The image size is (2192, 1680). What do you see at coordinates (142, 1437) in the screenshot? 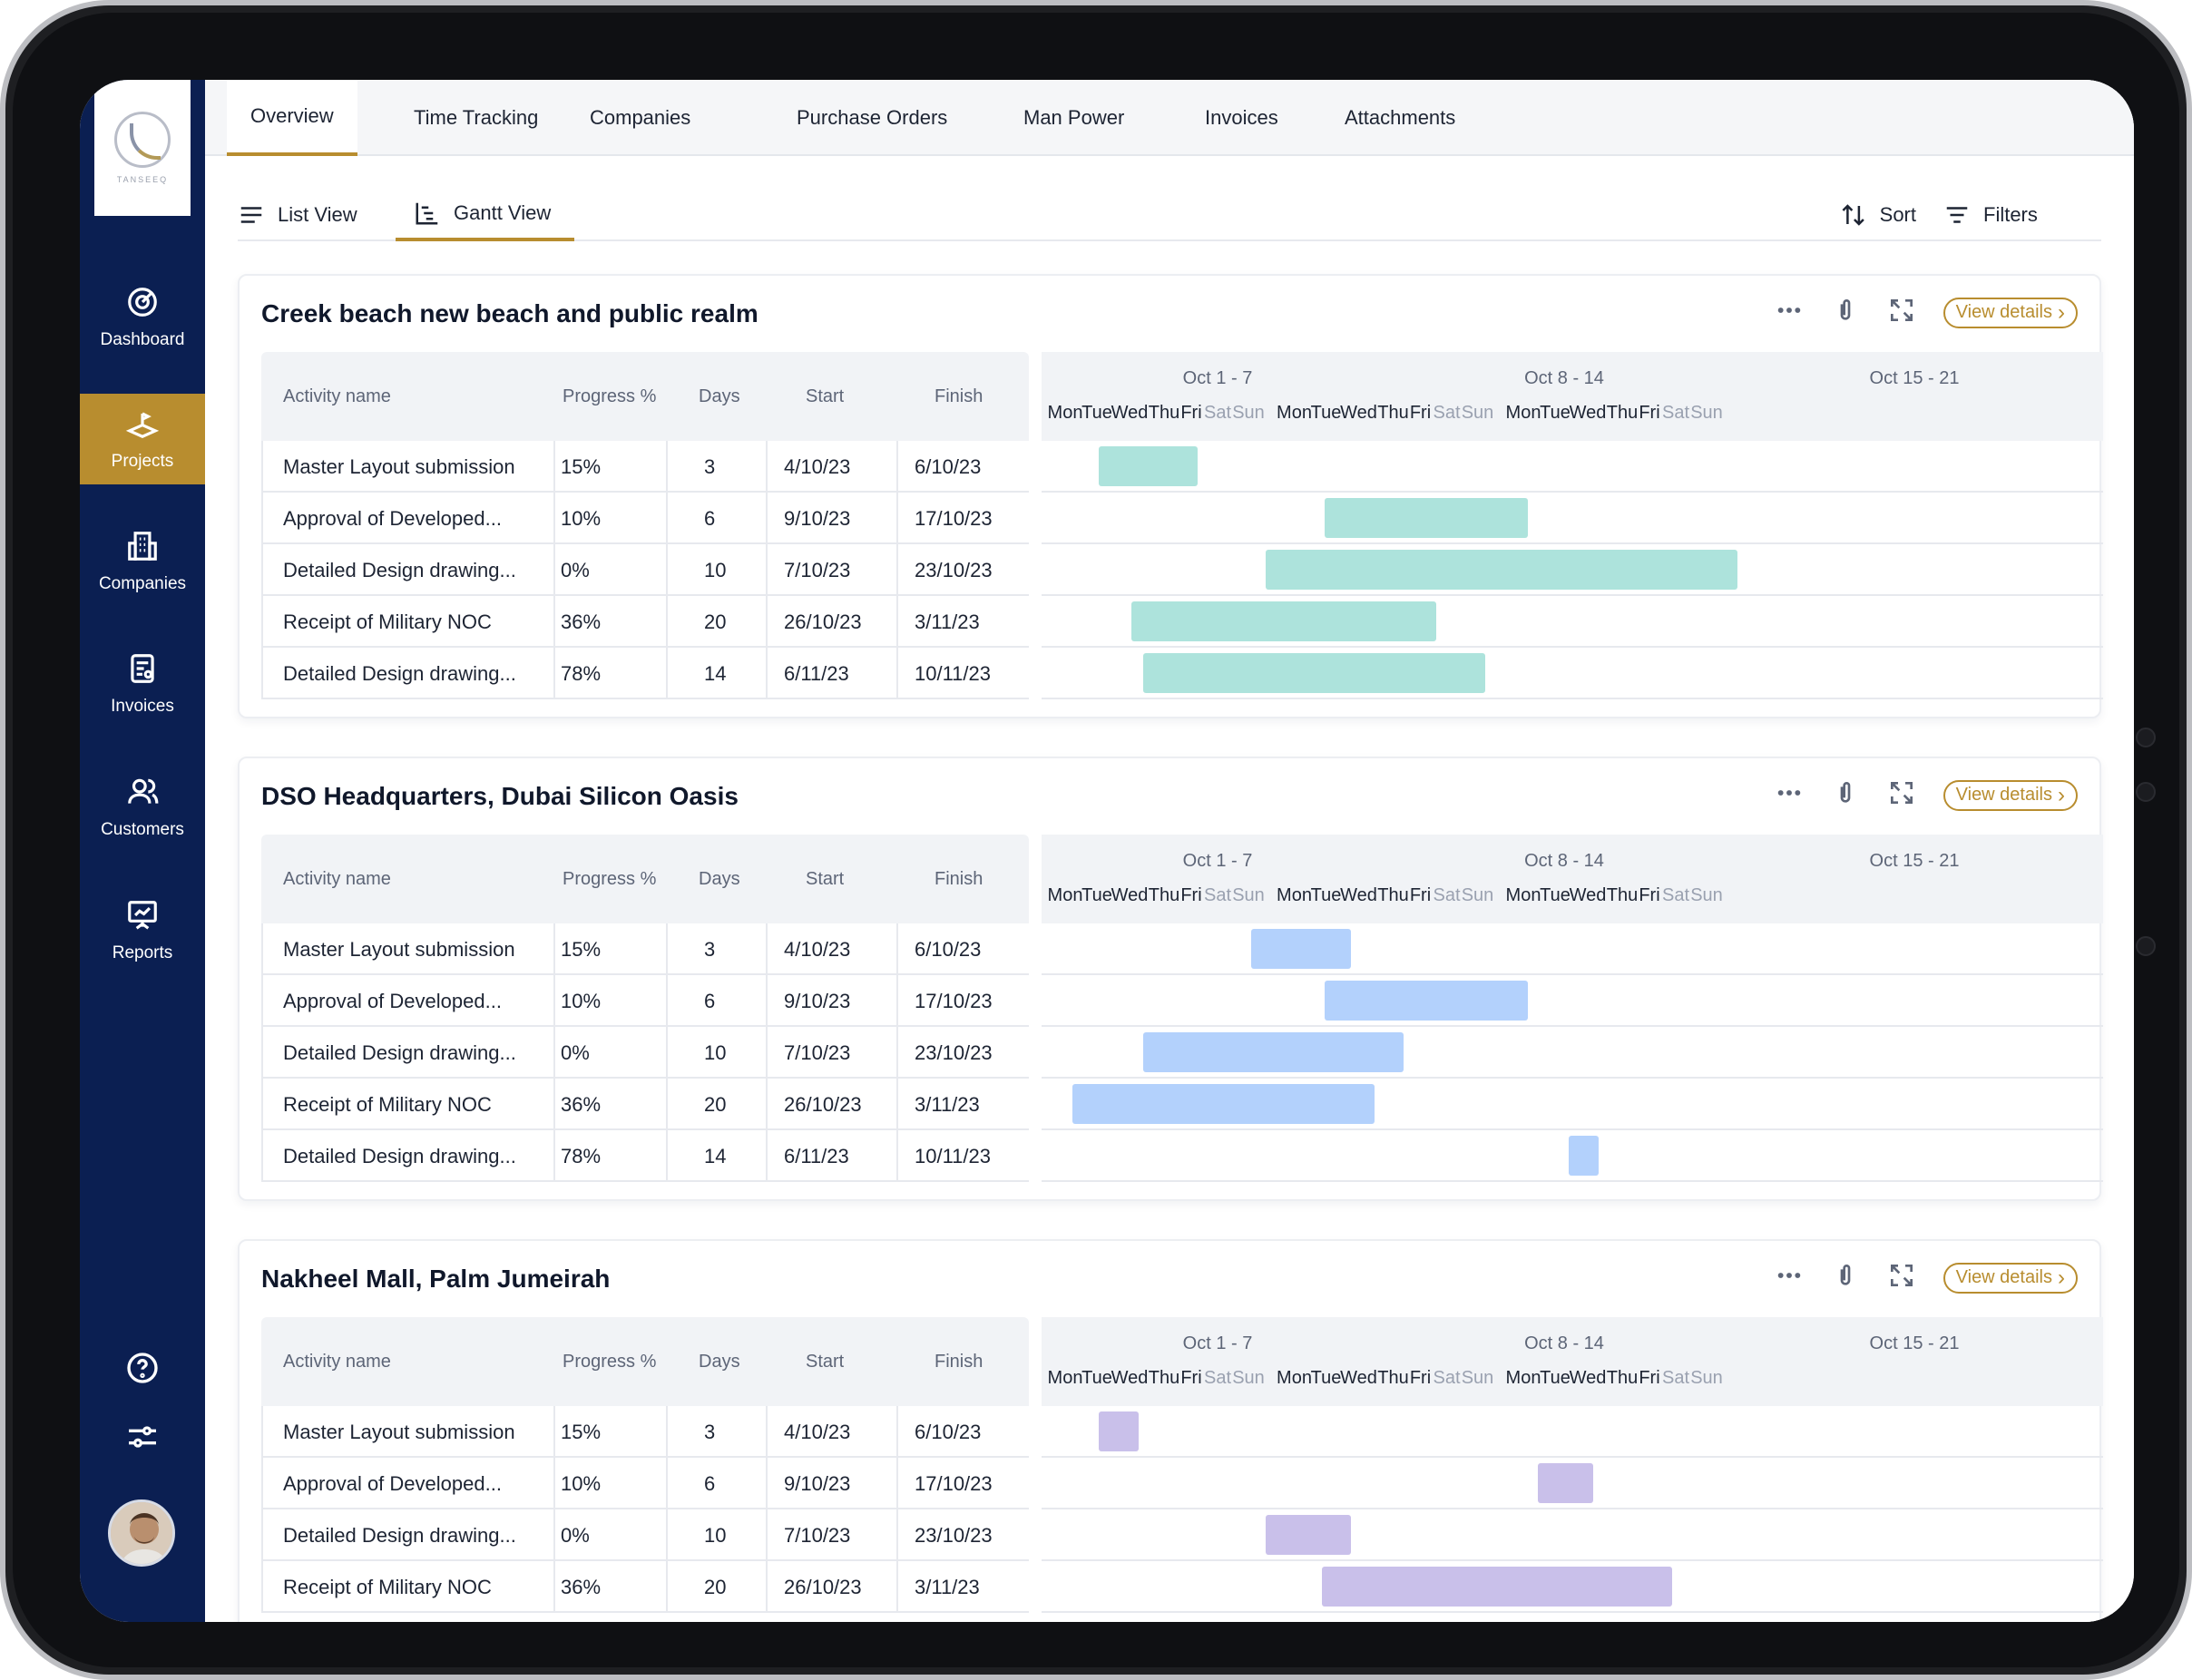
I see `settings-button` at bounding box center [142, 1437].